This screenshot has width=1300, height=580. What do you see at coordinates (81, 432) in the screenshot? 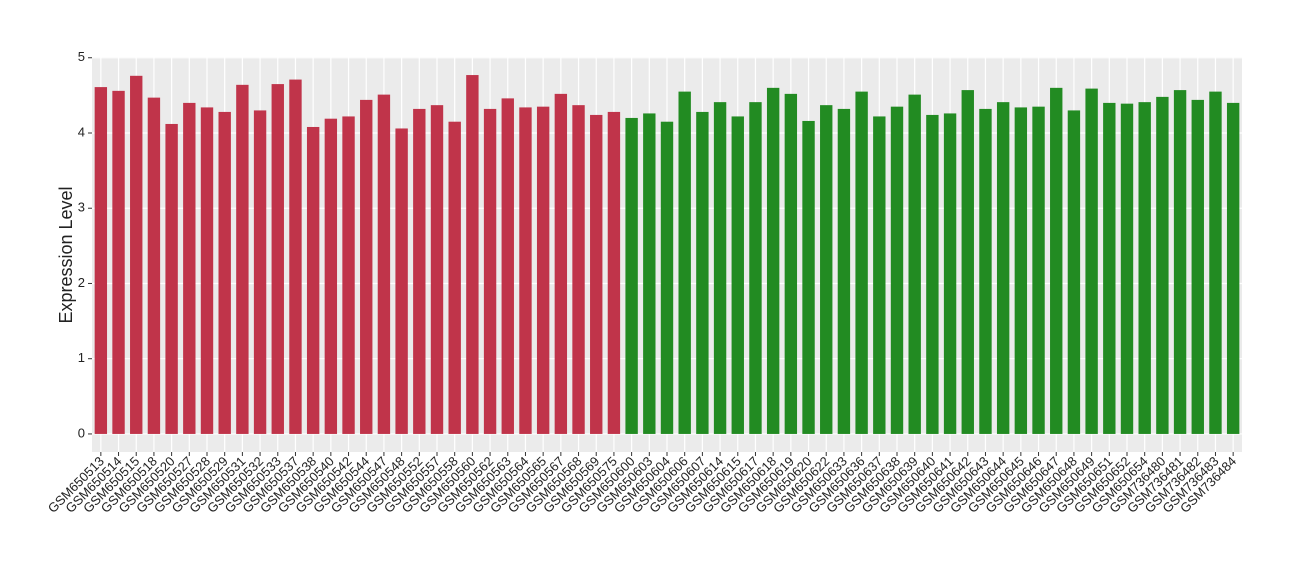
I see `y-tick-label: 0` at bounding box center [81, 432].